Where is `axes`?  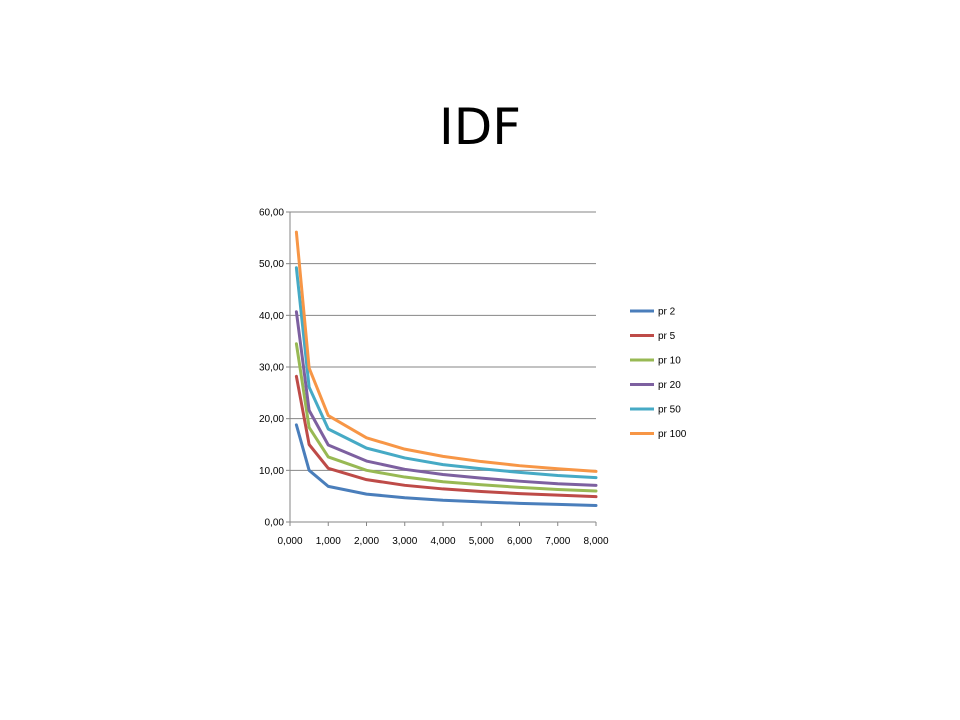 axes is located at coordinates (441, 368).